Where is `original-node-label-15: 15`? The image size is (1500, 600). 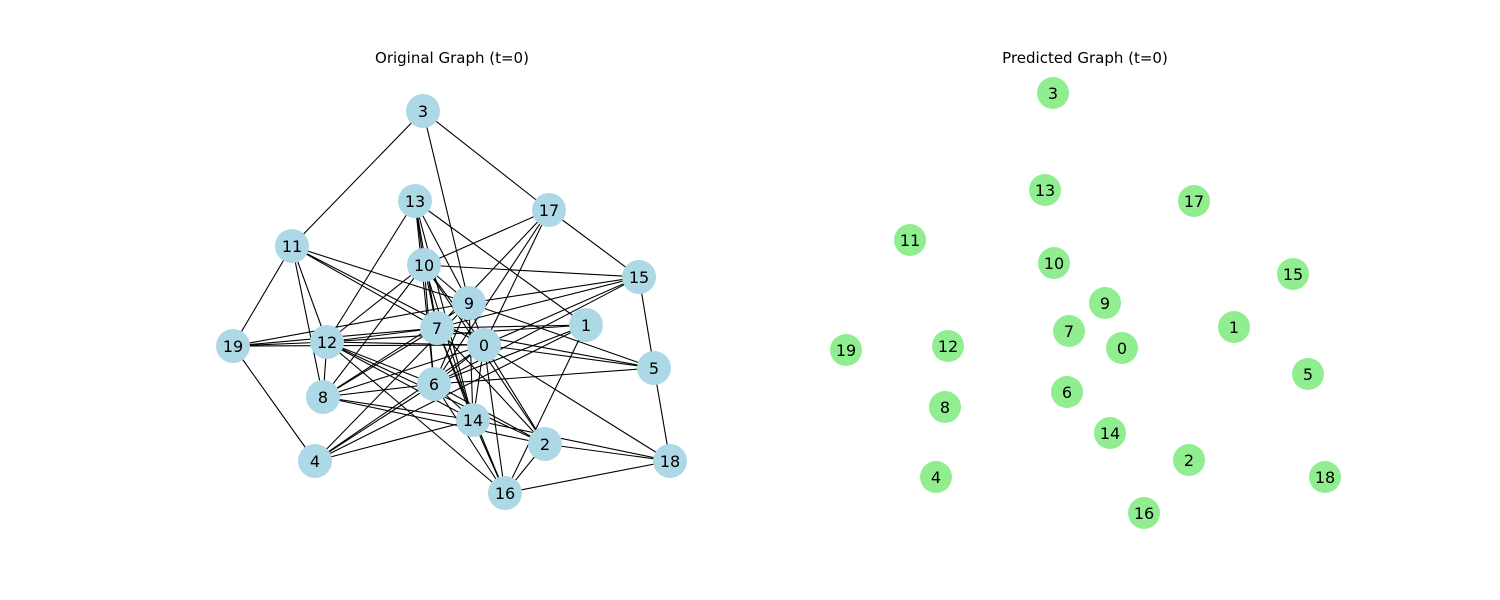 original-node-label-15: 15 is located at coordinates (639, 277).